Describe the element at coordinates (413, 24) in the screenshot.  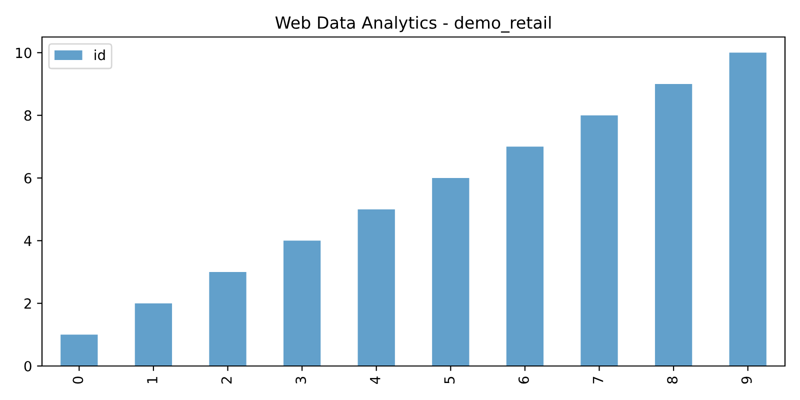
I see `chart-title: Web Data Analytics - demo_retail` at that location.